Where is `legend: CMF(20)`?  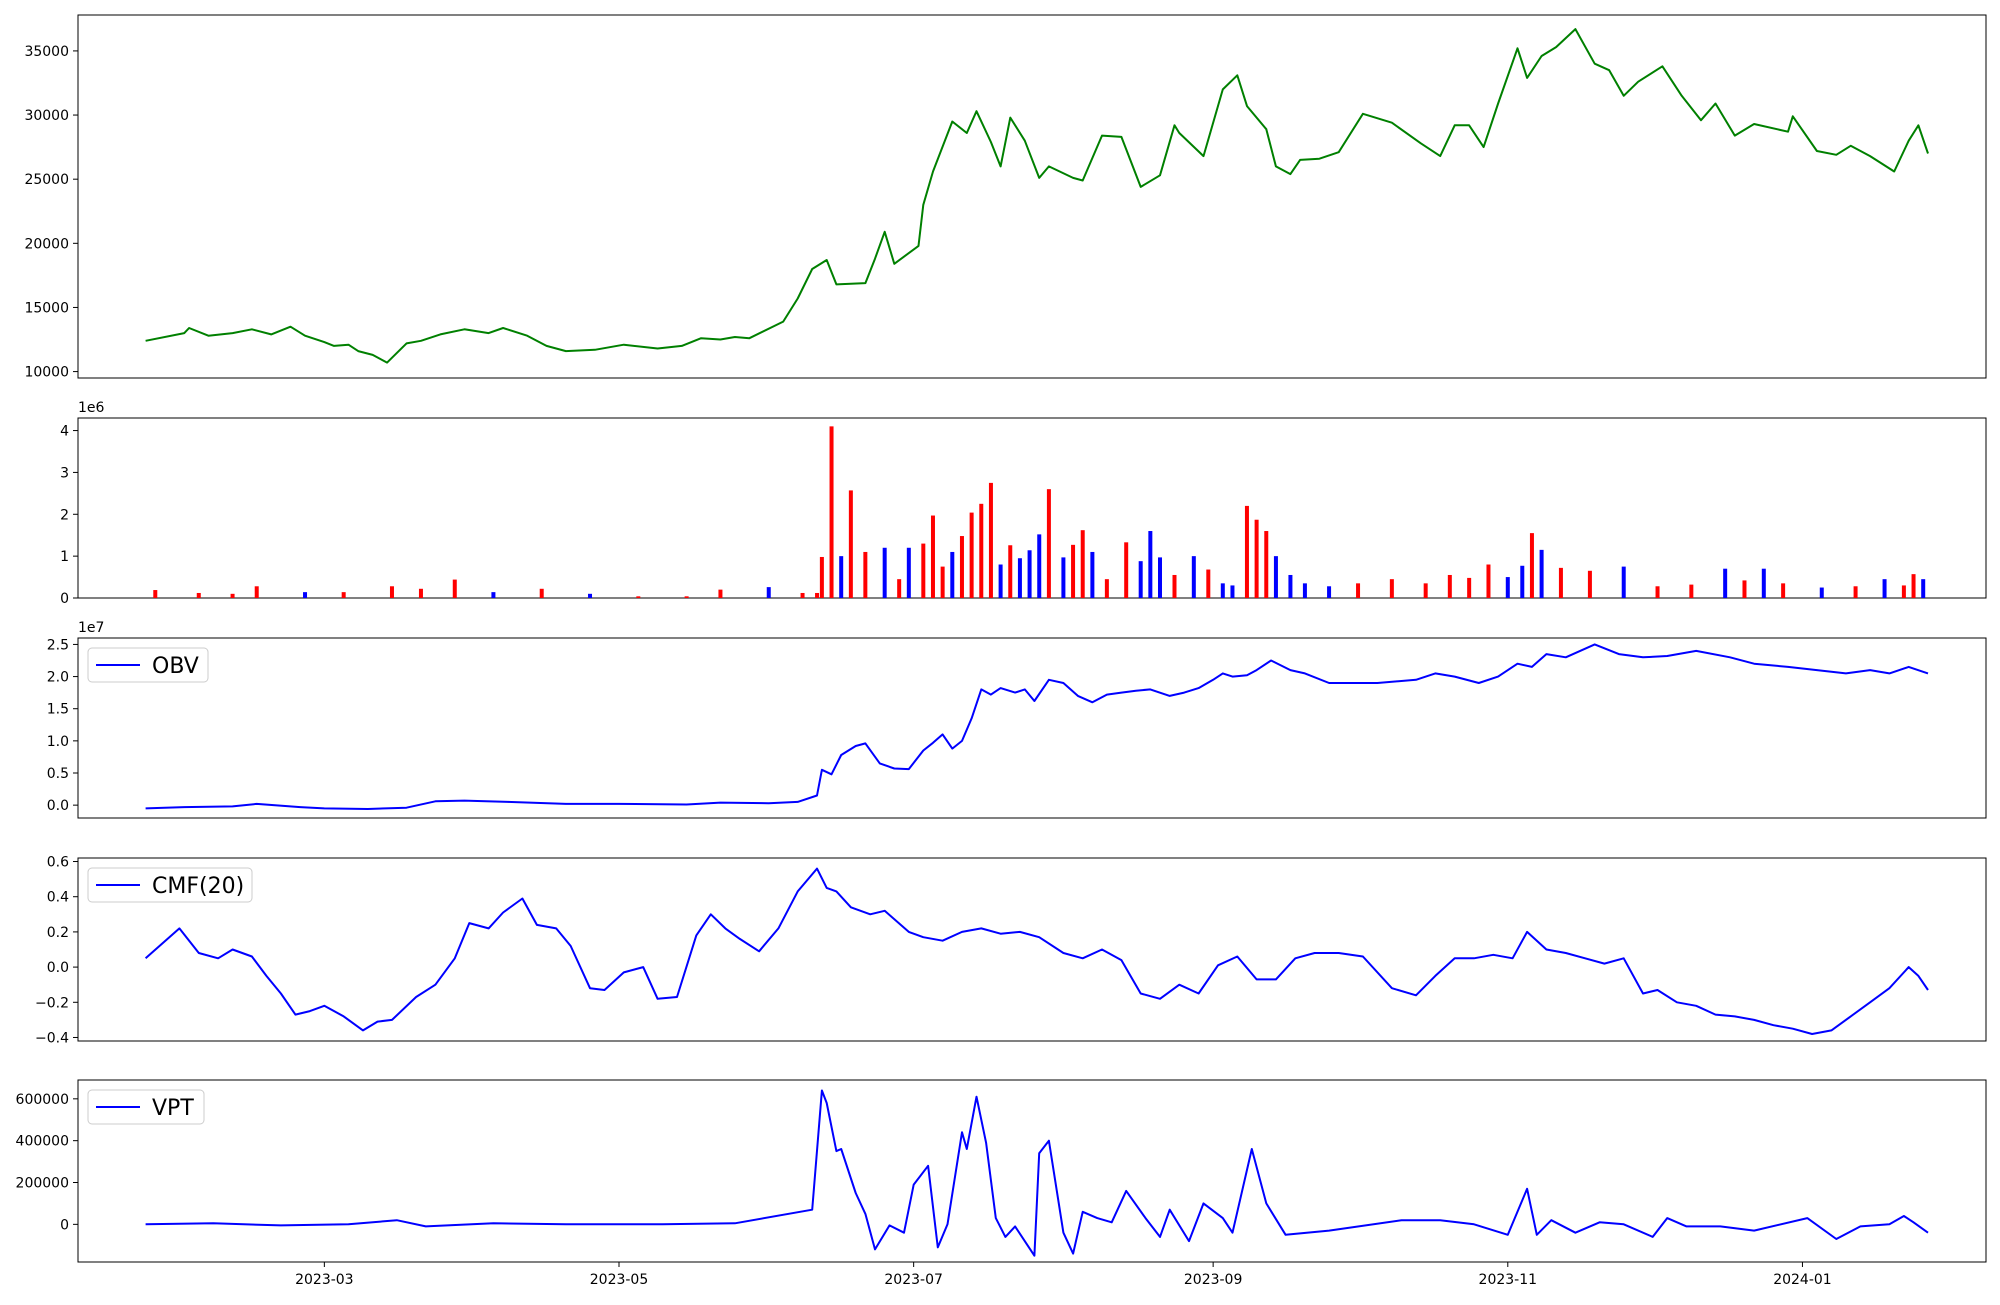 legend: CMF(20) is located at coordinates (170, 885).